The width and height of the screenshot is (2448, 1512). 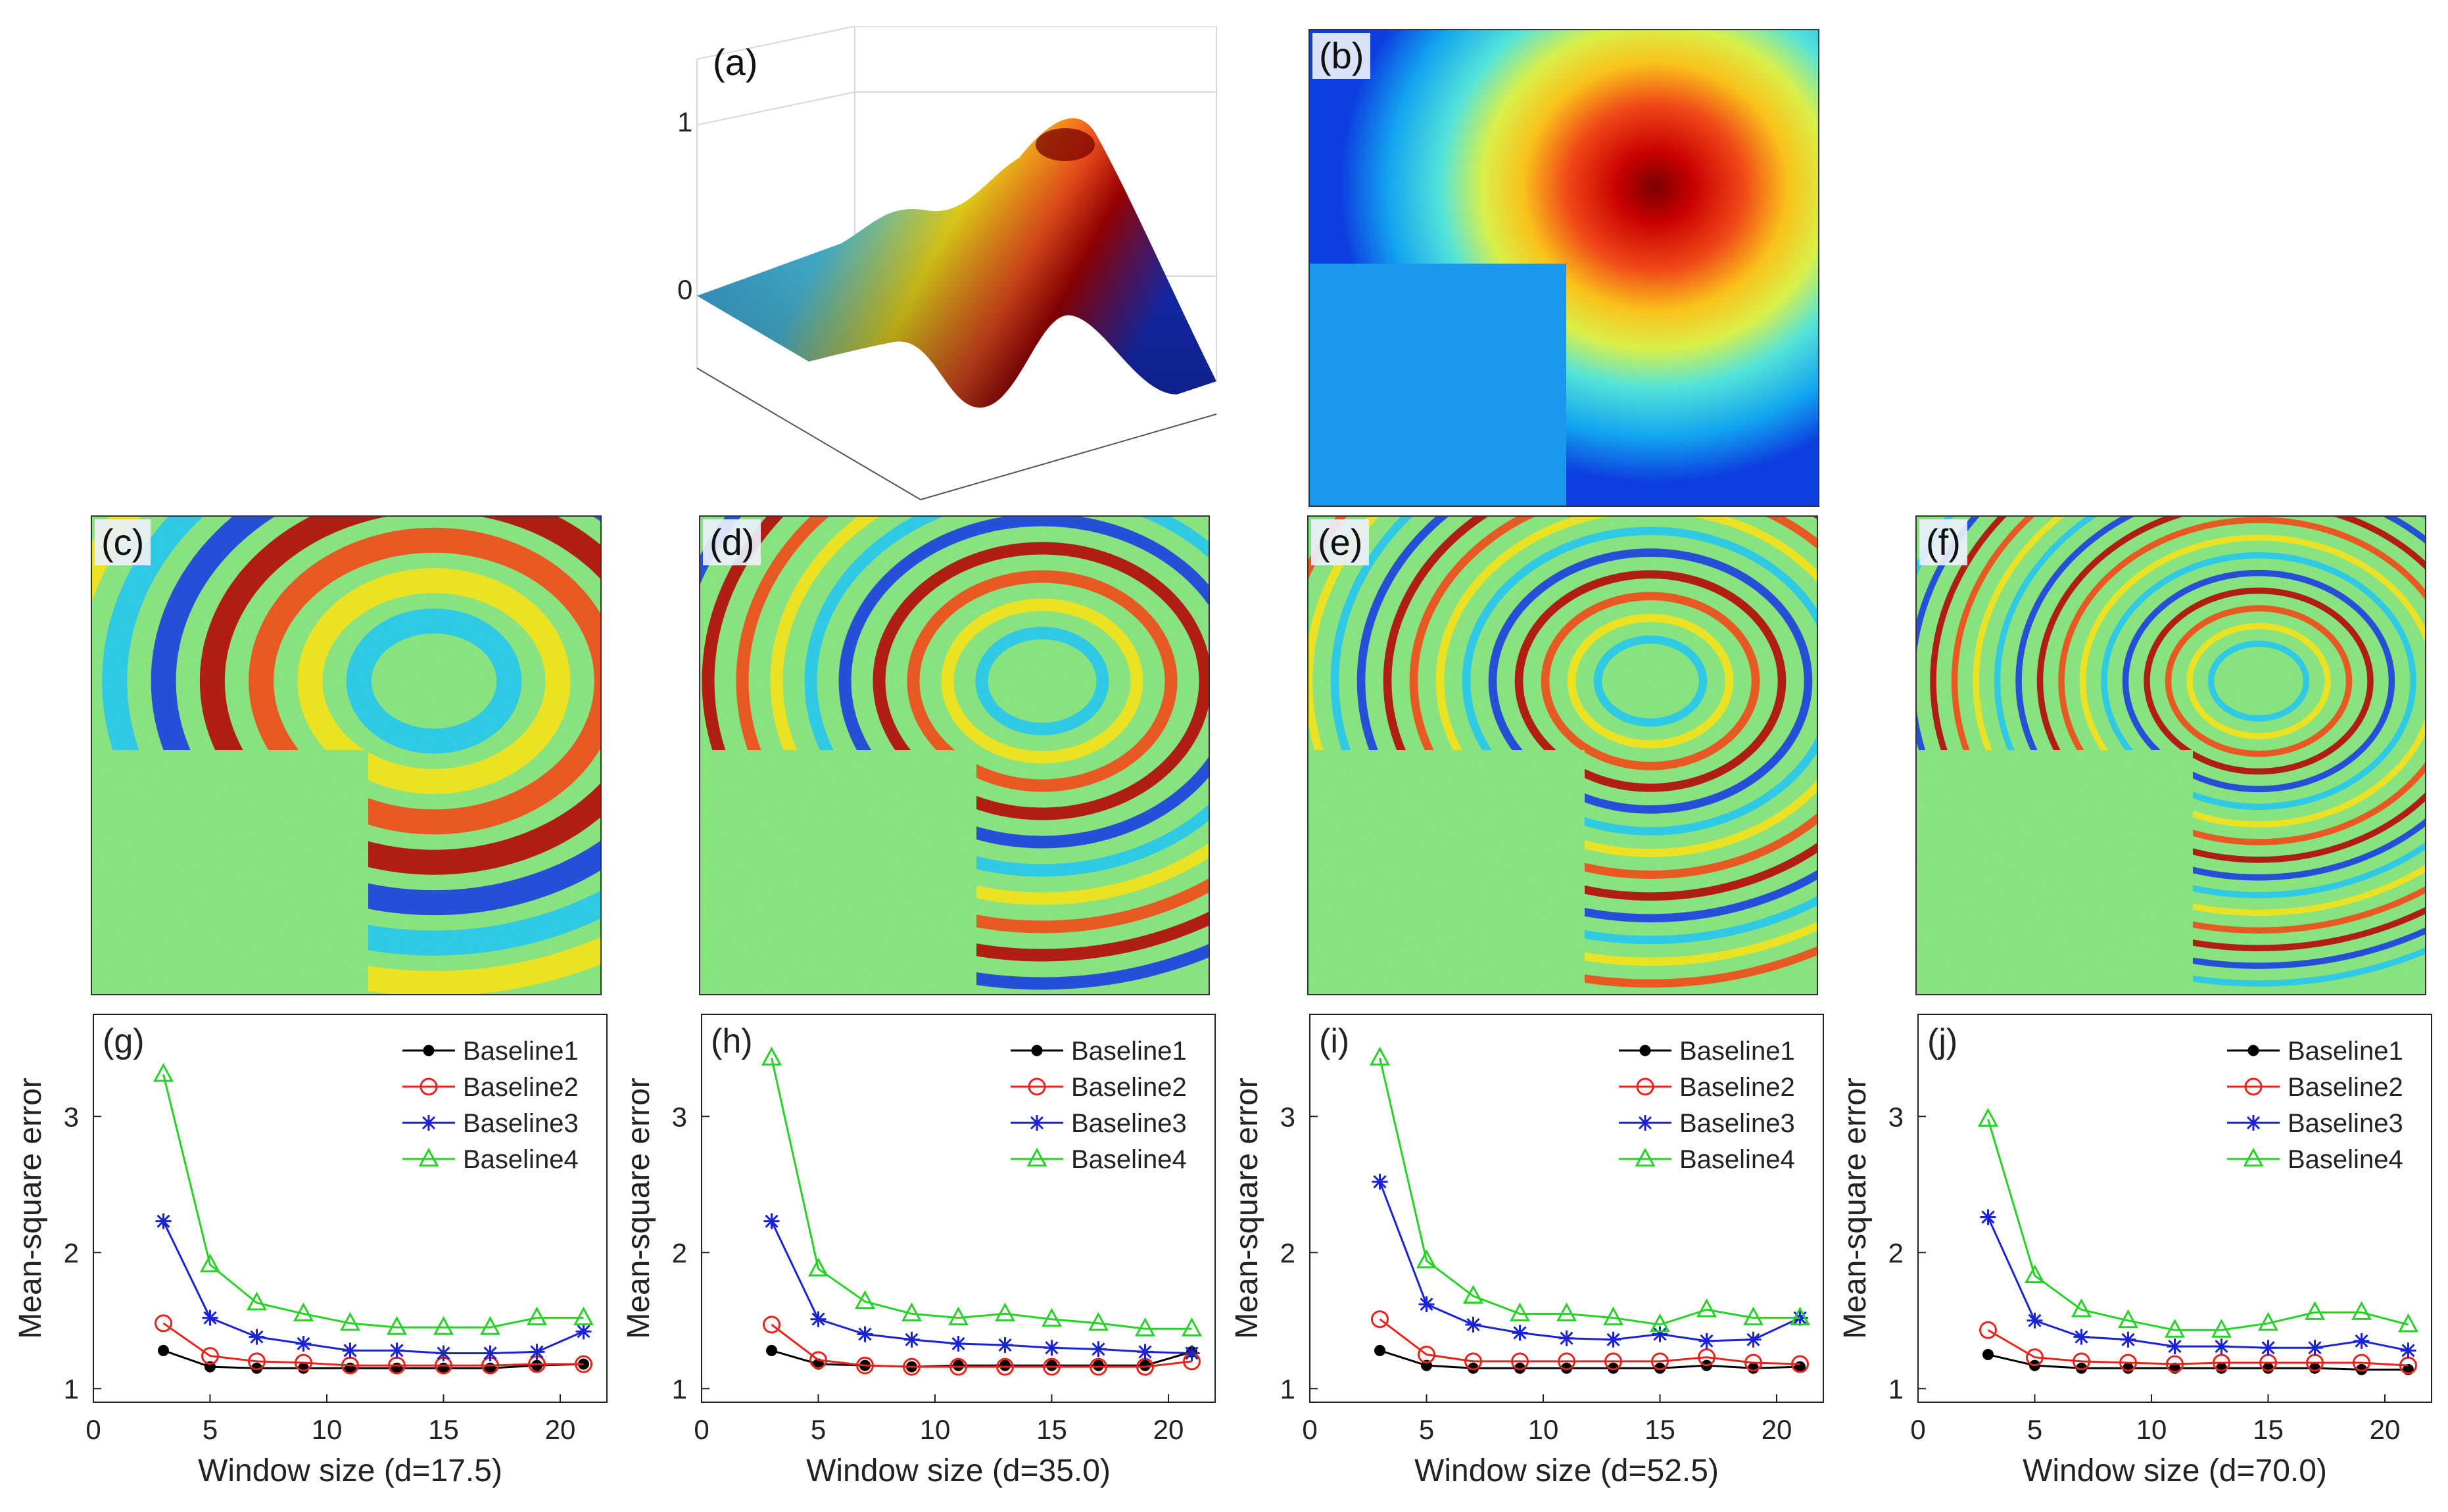 I want to click on fringe-panel-label: (f), so click(x=1943, y=542).